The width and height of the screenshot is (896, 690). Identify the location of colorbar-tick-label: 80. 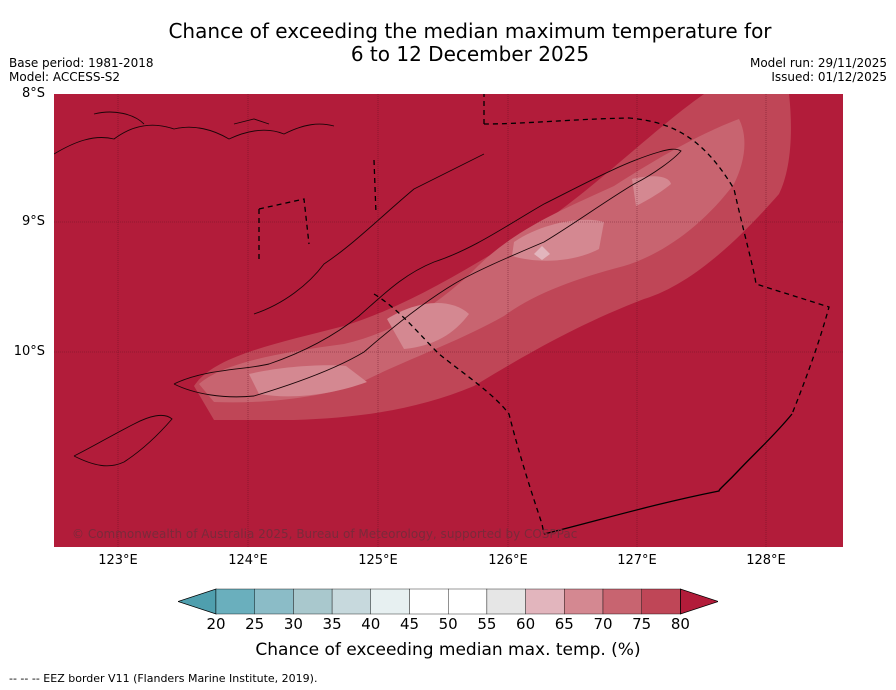
(680, 624).